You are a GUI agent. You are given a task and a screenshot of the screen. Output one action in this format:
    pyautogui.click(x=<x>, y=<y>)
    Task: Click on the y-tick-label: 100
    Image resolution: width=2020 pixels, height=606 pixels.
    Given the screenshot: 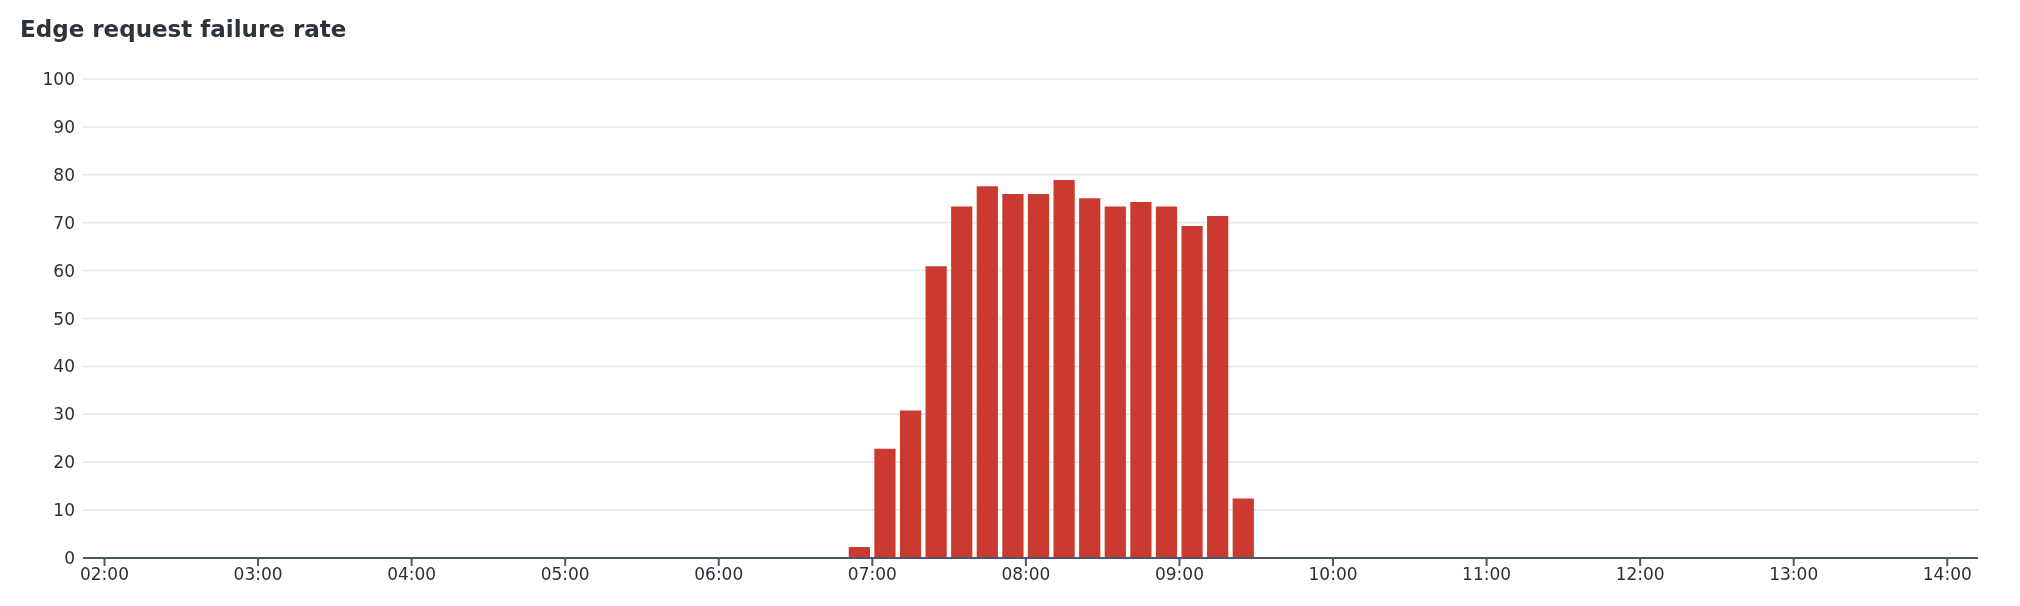 What is the action you would take?
    pyautogui.click(x=58, y=79)
    